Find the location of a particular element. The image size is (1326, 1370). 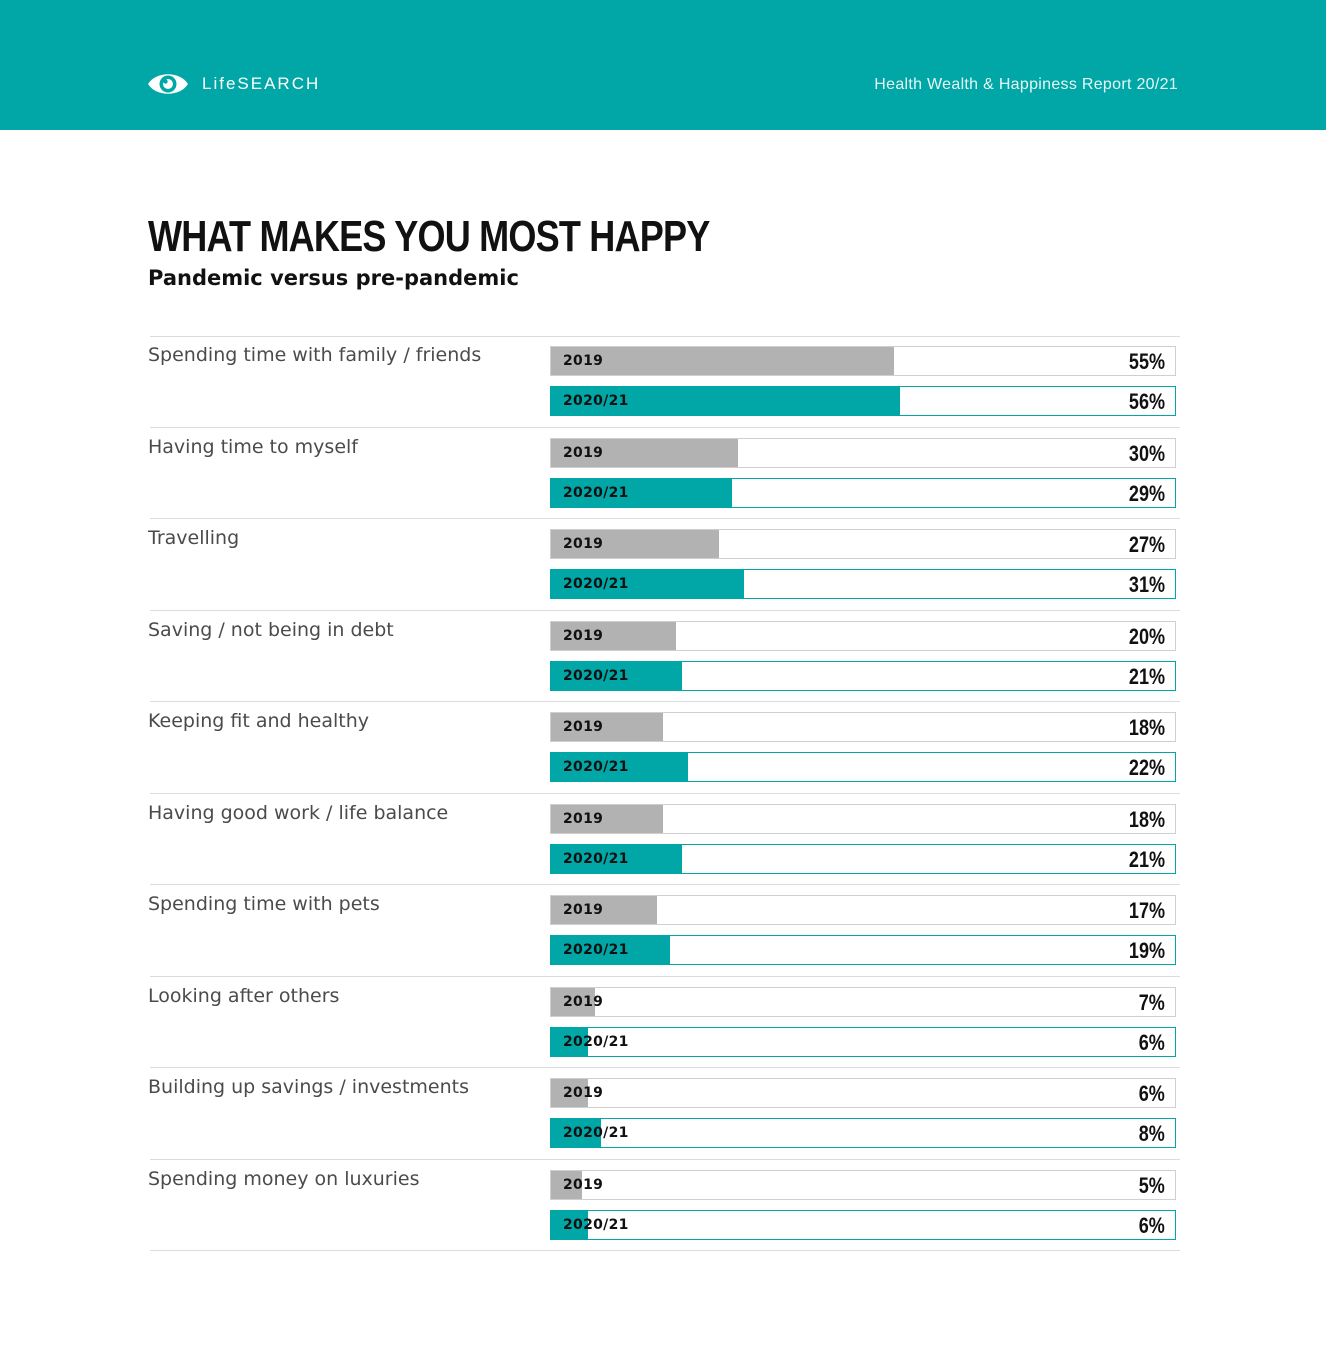

bar-track: 2019 17% is located at coordinates (863, 910).